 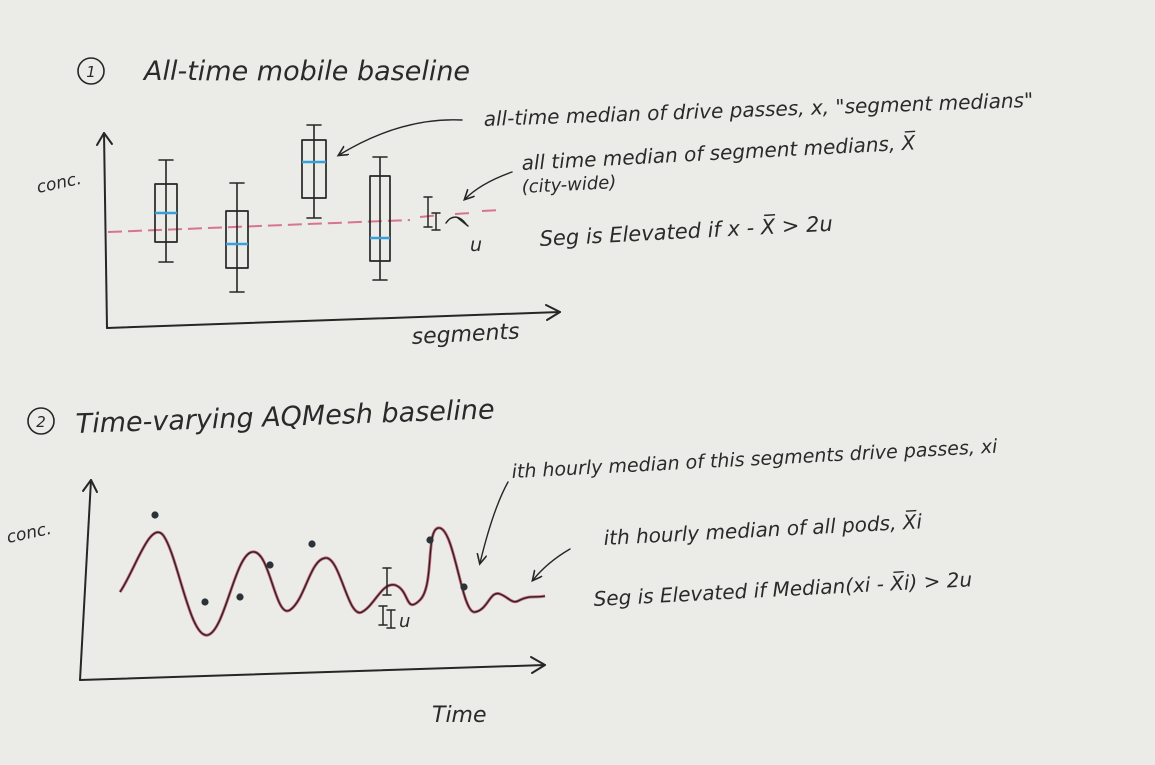 What do you see at coordinates (90, 486) in the screenshot?
I see `panel-2-y-axis-arrowhead` at bounding box center [90, 486].